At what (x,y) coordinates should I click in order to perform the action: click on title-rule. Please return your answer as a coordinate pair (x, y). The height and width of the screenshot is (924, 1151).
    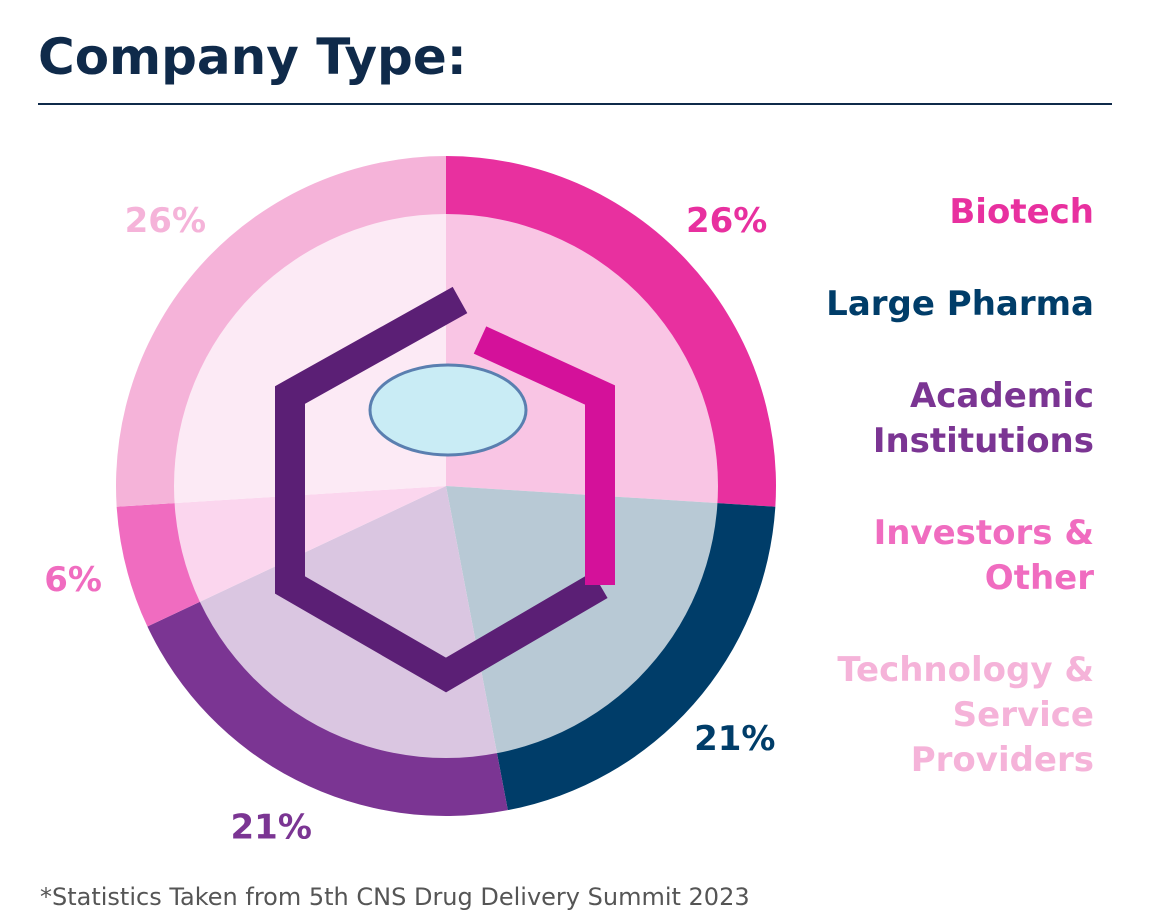
    Looking at the image, I should click on (575, 104).